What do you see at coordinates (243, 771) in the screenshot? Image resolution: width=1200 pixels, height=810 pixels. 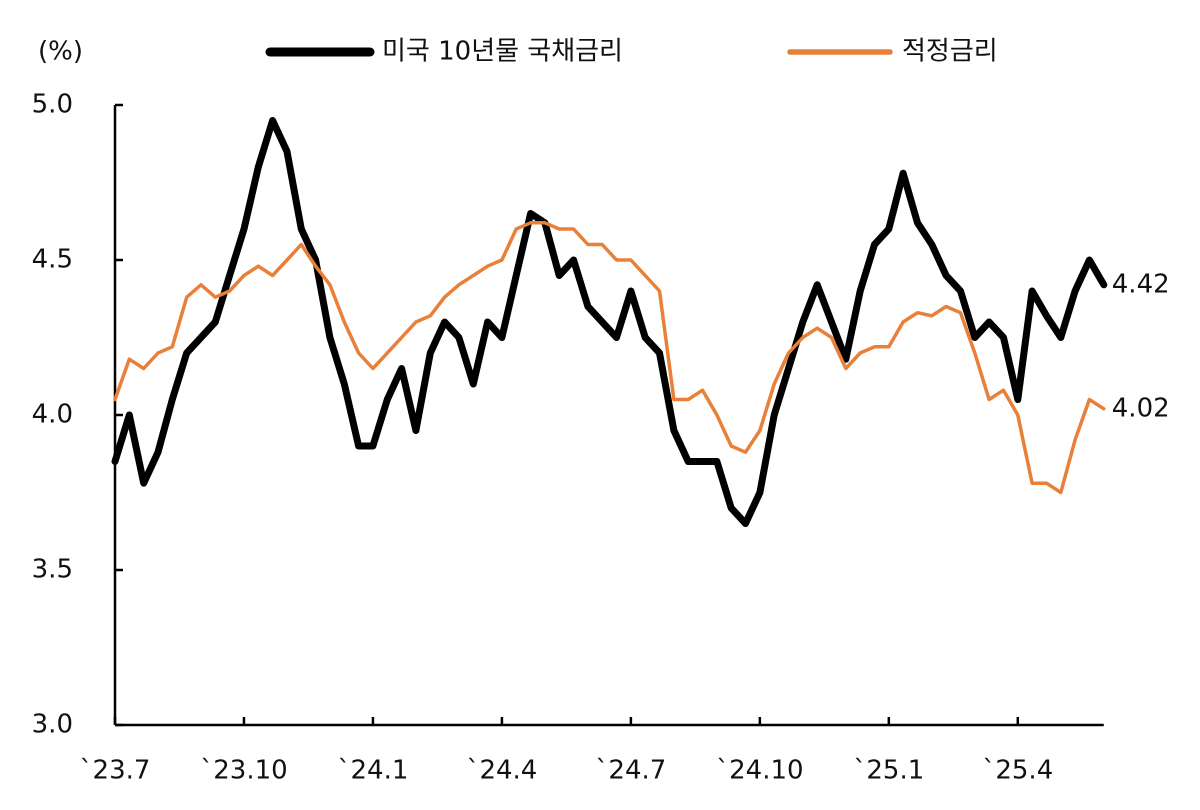 I see `x-tick-label: `23.10` at bounding box center [243, 771].